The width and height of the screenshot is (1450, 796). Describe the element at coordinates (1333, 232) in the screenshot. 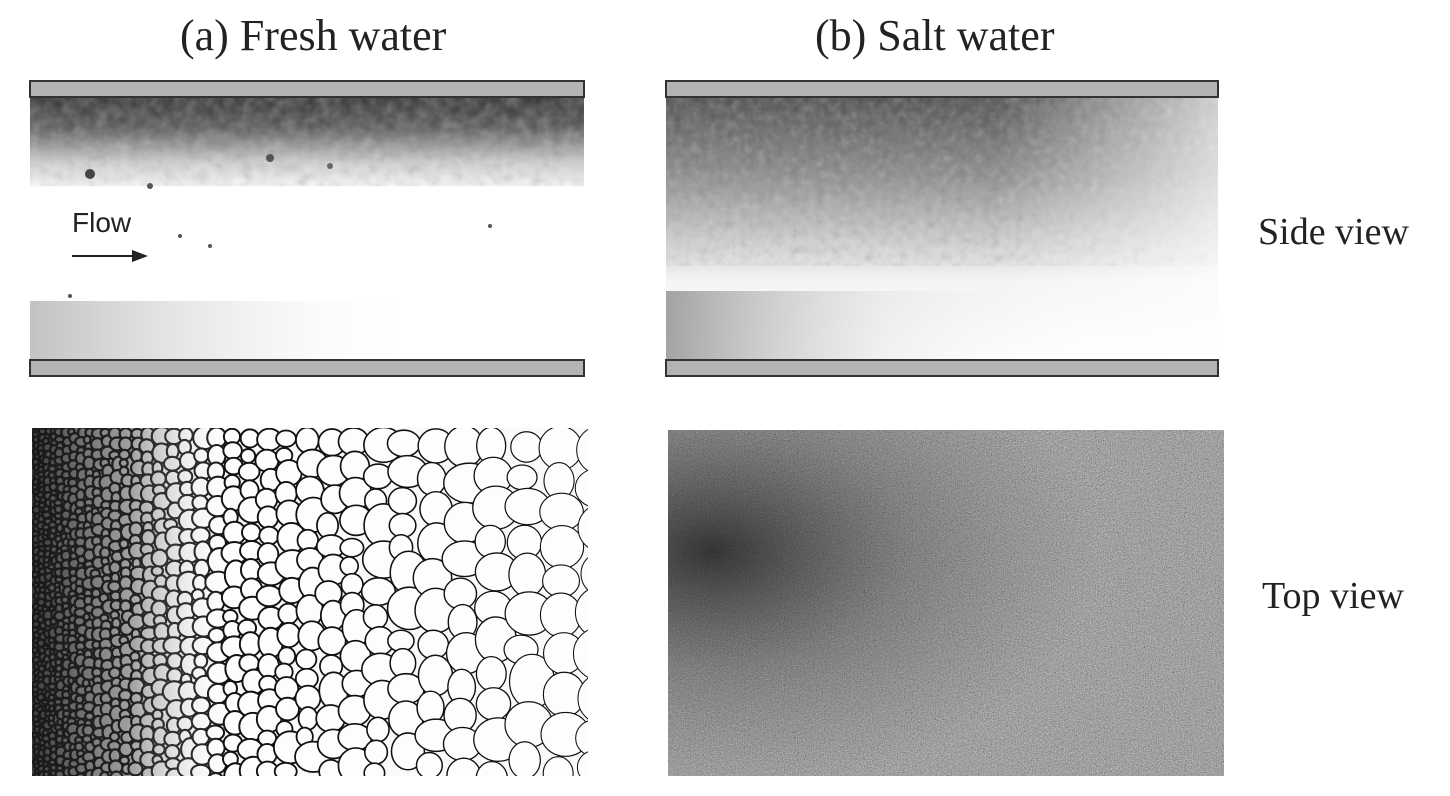

I see `side-view-label: Side view` at that location.